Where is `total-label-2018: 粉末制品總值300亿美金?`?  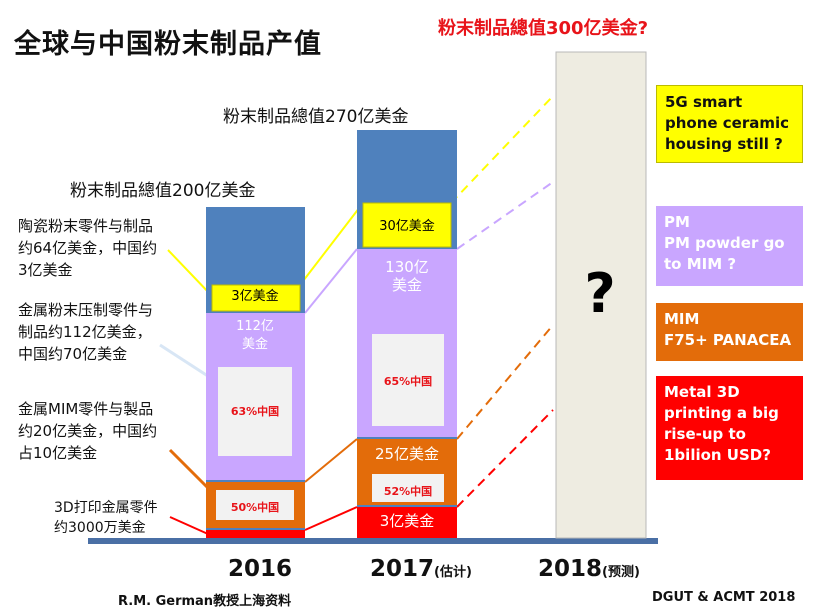 total-label-2018: 粉末制品總值300亿美金? is located at coordinates (543, 28).